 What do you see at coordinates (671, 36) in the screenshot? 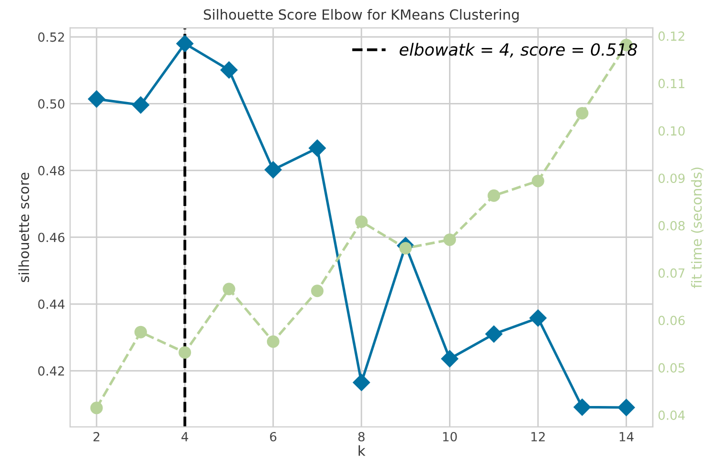
I see `y2-tick-label: 0.12` at bounding box center [671, 36].